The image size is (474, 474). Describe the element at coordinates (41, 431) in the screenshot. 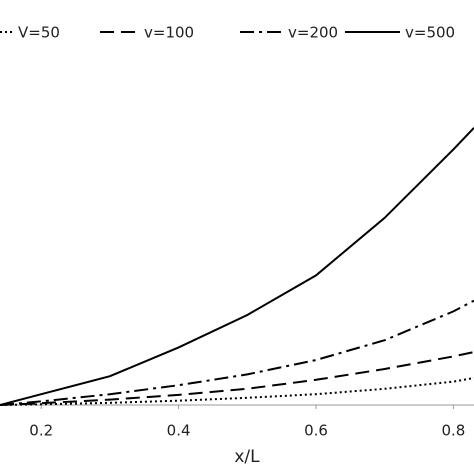

I see `x-tick-label: 0.2` at that location.